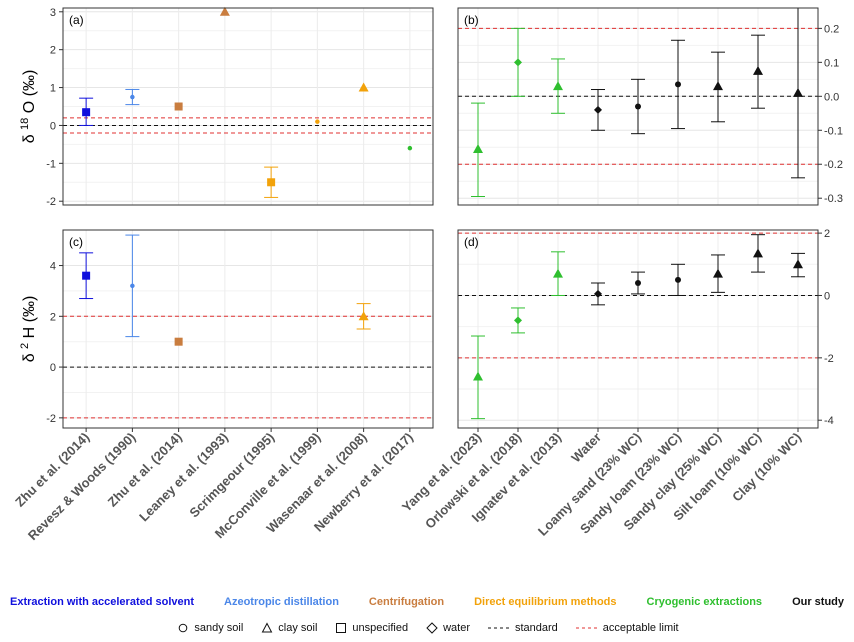 The width and height of the screenshot is (854, 642). What do you see at coordinates (380, 628) in the screenshot?
I see `legend-shape-label: unspecified` at bounding box center [380, 628].